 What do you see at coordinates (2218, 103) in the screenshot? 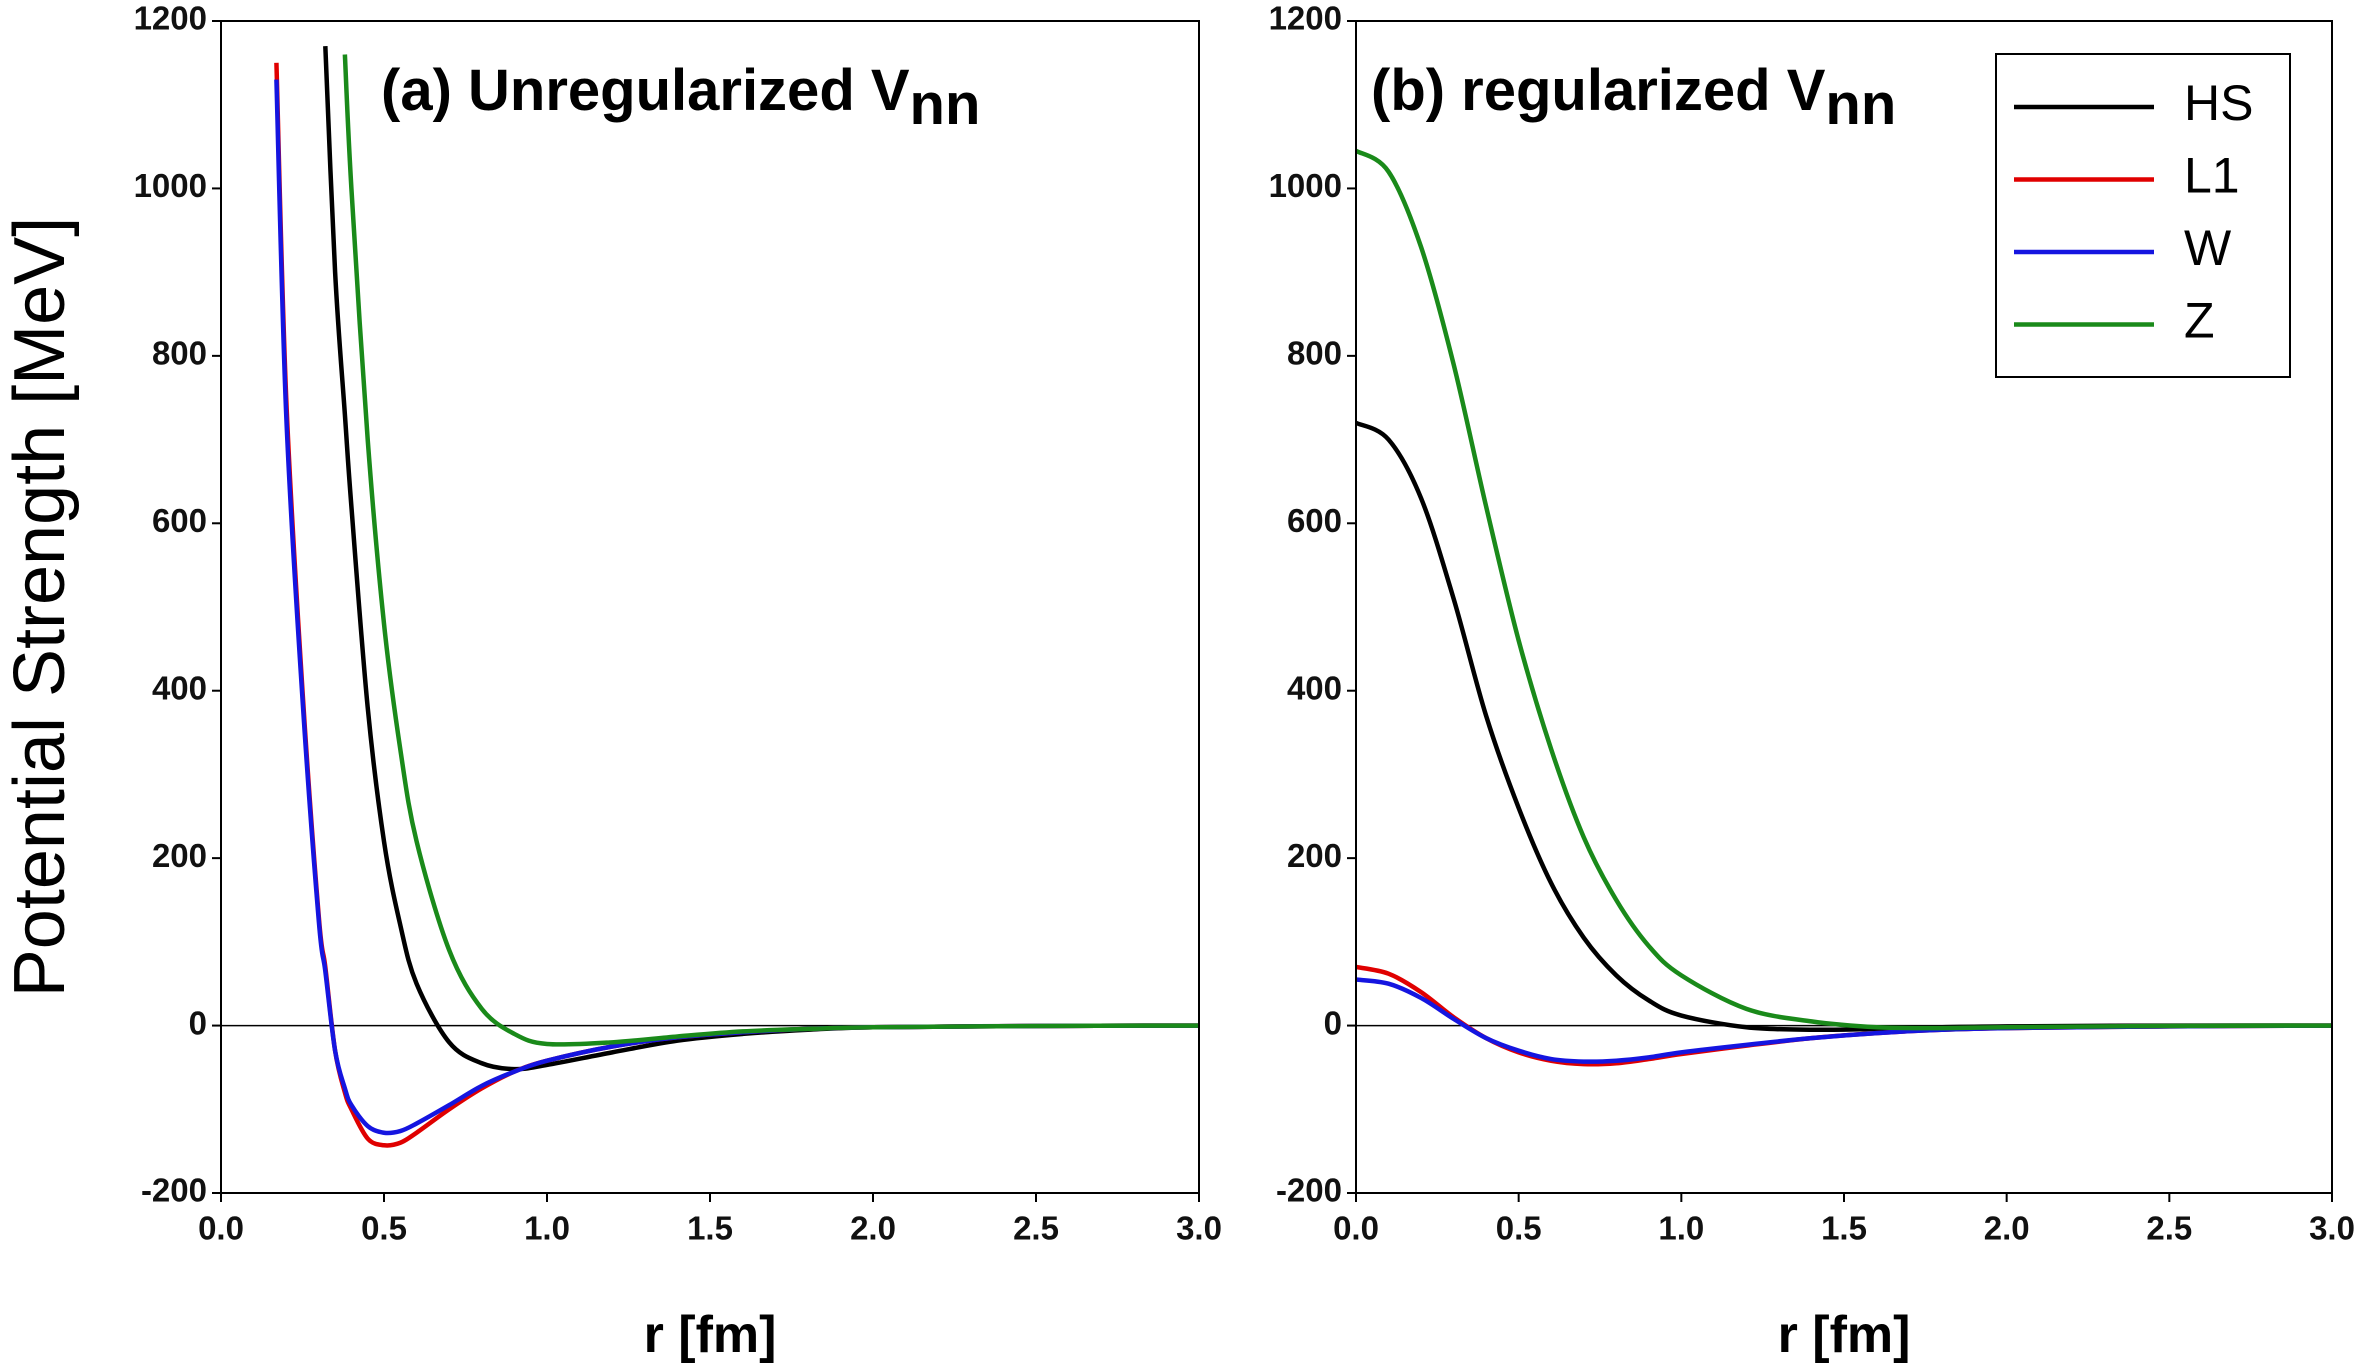
I see `legend-label: HS` at bounding box center [2218, 103].